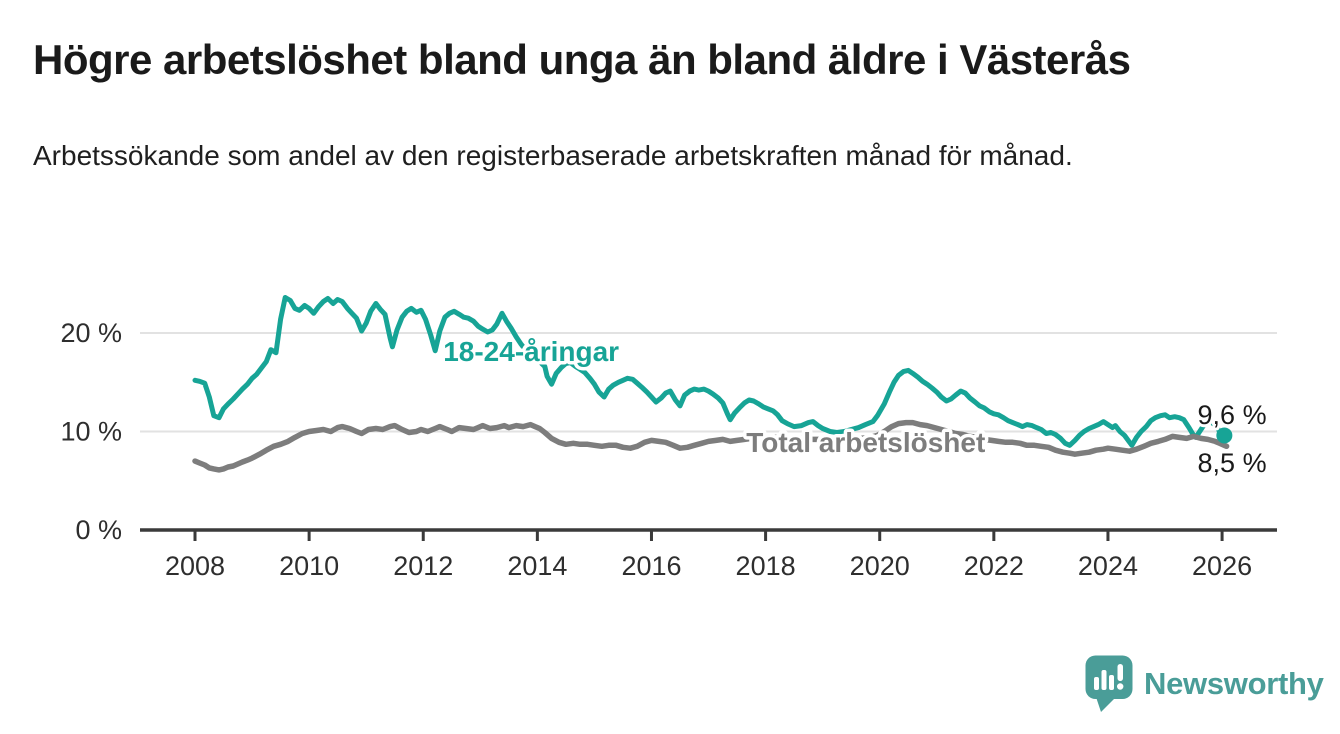  Describe the element at coordinates (309, 566) in the screenshot. I see `x-tick-label: 2010` at that location.